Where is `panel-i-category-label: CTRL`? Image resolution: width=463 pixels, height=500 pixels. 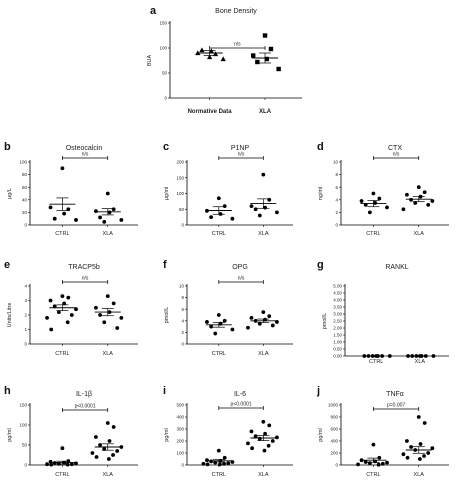
panel-i-category-label: CTRL is located at coordinates (219, 475).